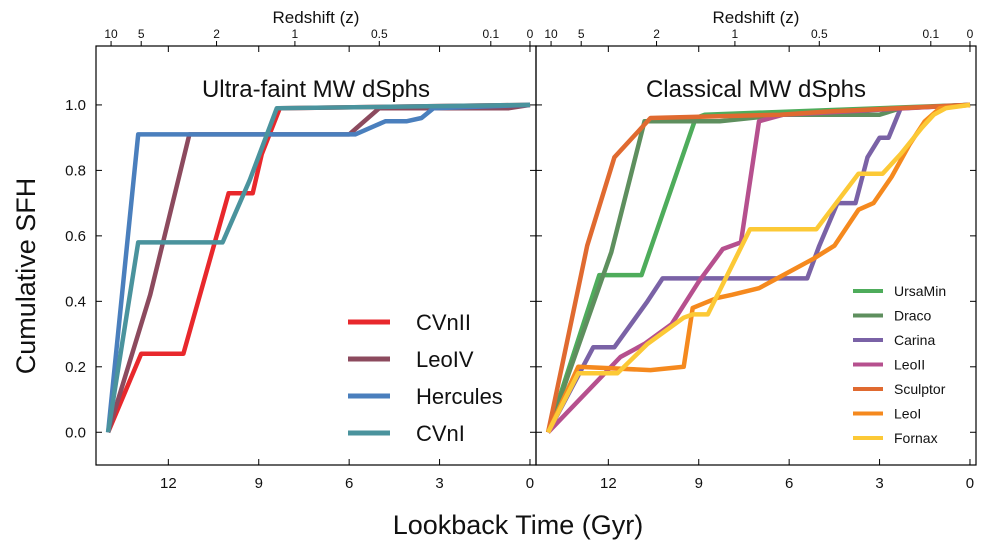 Image resolution: width=991 pixels, height=543 pixels. What do you see at coordinates (907, 414) in the screenshot?
I see `legend-label: LeoI` at bounding box center [907, 414].